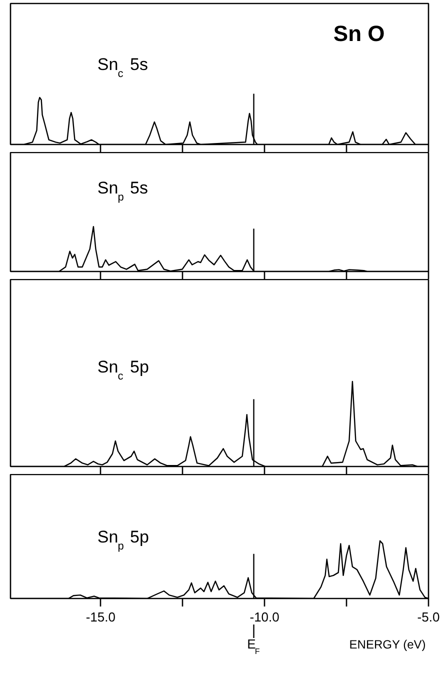  What do you see at coordinates (101, 617) in the screenshot?
I see `x-tick-label: -15.0` at bounding box center [101, 617].